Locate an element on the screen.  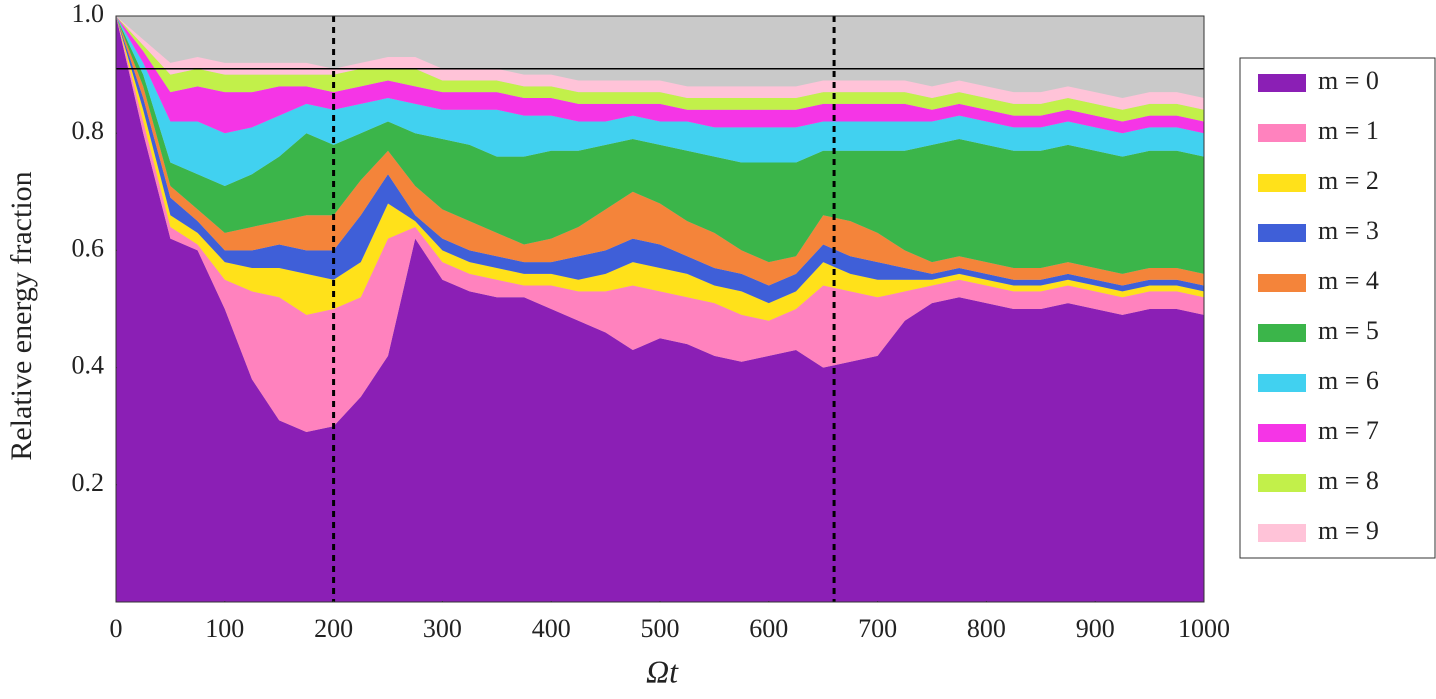
x-tick-label: 500 is located at coordinates (660, 628).